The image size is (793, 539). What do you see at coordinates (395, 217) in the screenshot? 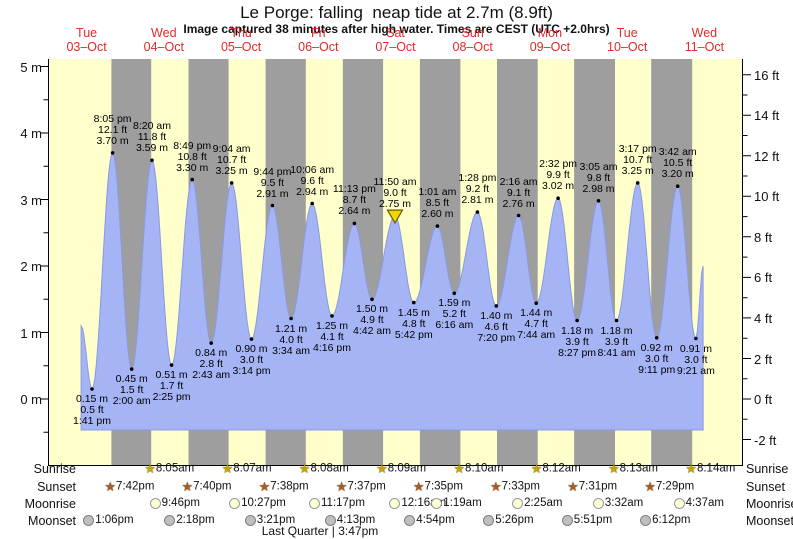
I see `current-time-arrow-icon` at bounding box center [395, 217].